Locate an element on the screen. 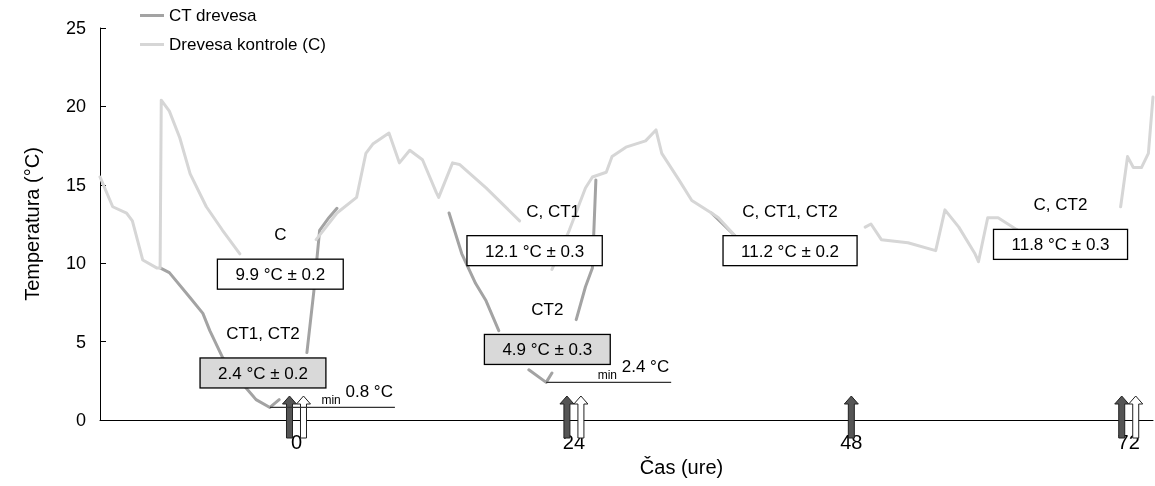 The height and width of the screenshot is (486, 1155). x-tick-label: 48 is located at coordinates (851, 442).